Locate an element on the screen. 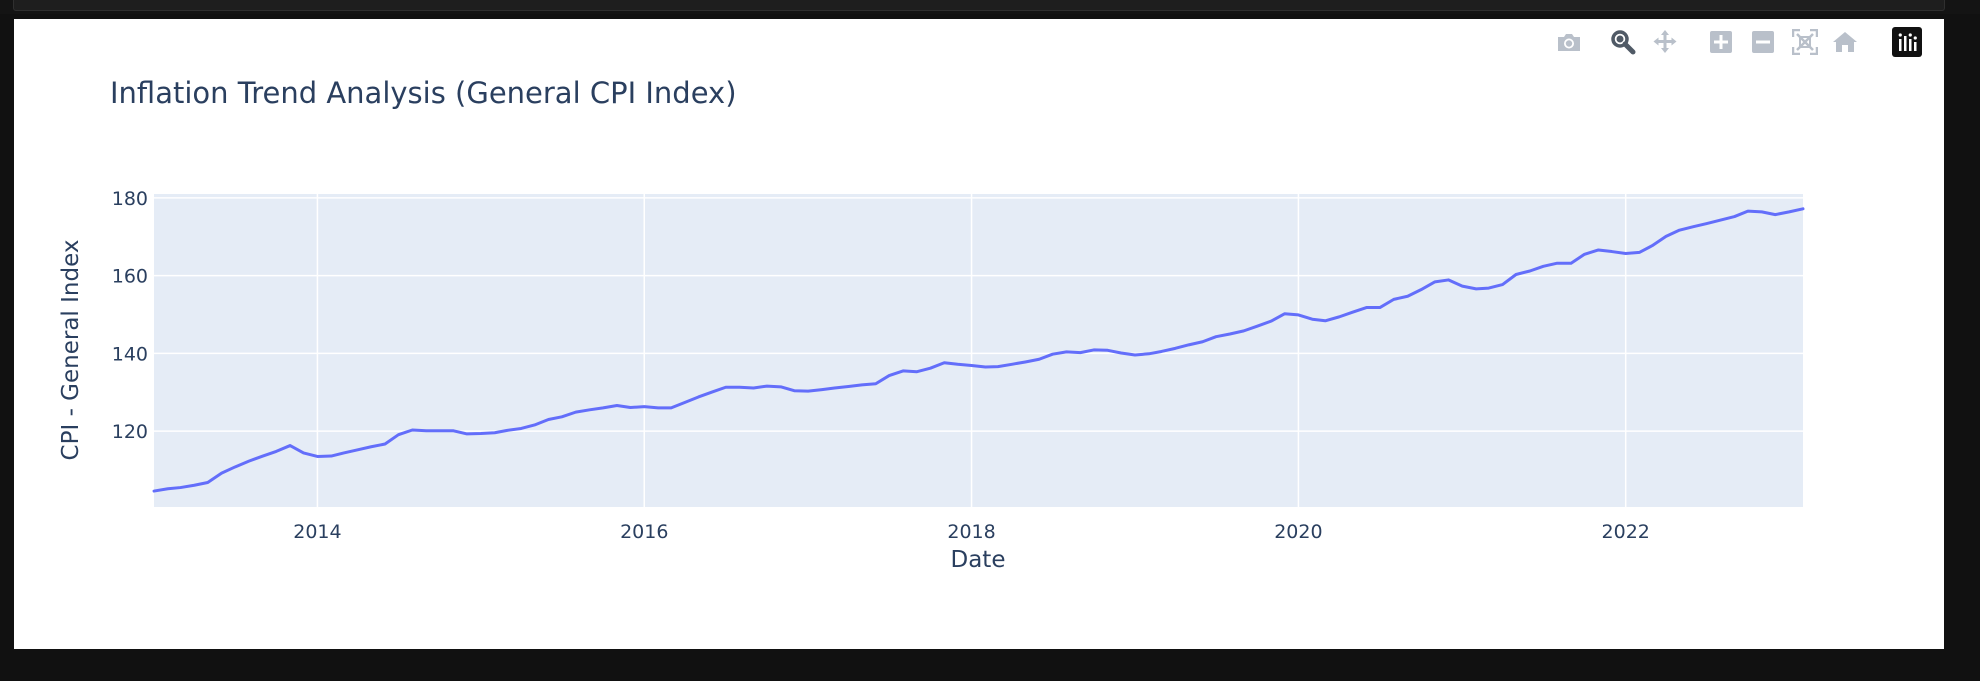 Image resolution: width=1980 pixels, height=681 pixels. y-axis-title: CPI - General Index is located at coordinates (71, 350).